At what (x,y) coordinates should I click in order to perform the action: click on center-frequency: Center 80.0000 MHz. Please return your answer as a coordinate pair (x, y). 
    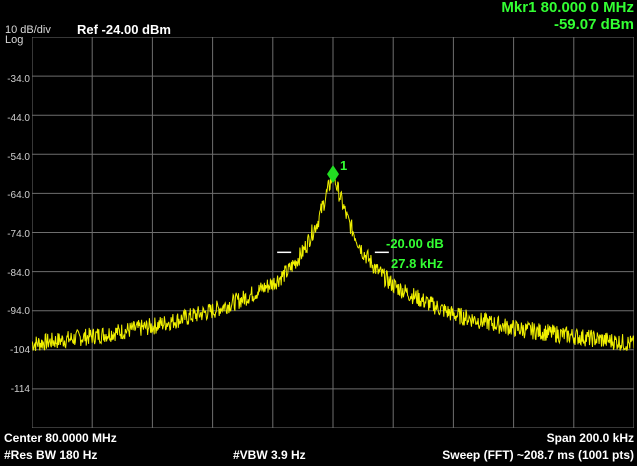
    Looking at the image, I should click on (60, 438).